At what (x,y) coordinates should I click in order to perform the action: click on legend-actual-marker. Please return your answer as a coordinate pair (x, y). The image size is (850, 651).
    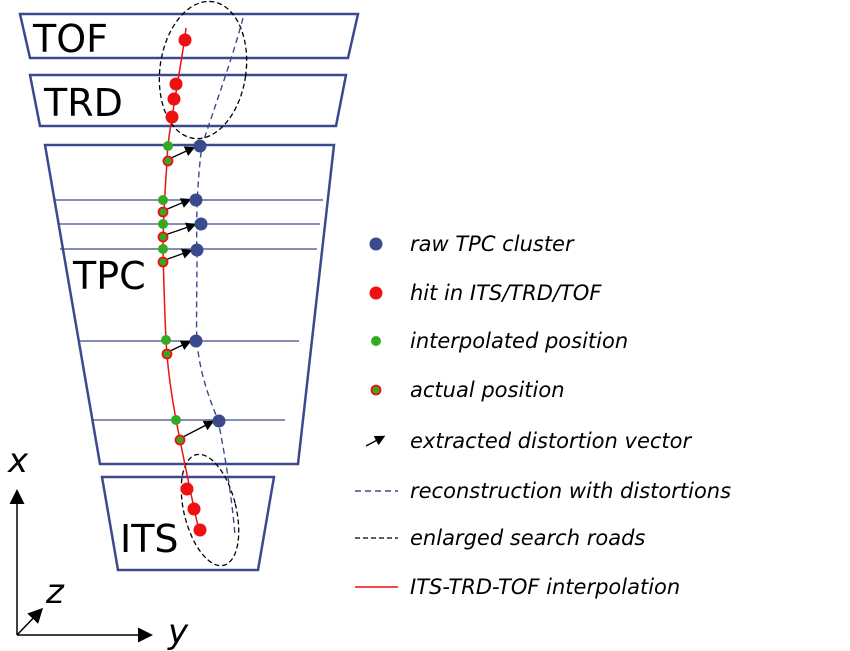
    Looking at the image, I should click on (376, 390).